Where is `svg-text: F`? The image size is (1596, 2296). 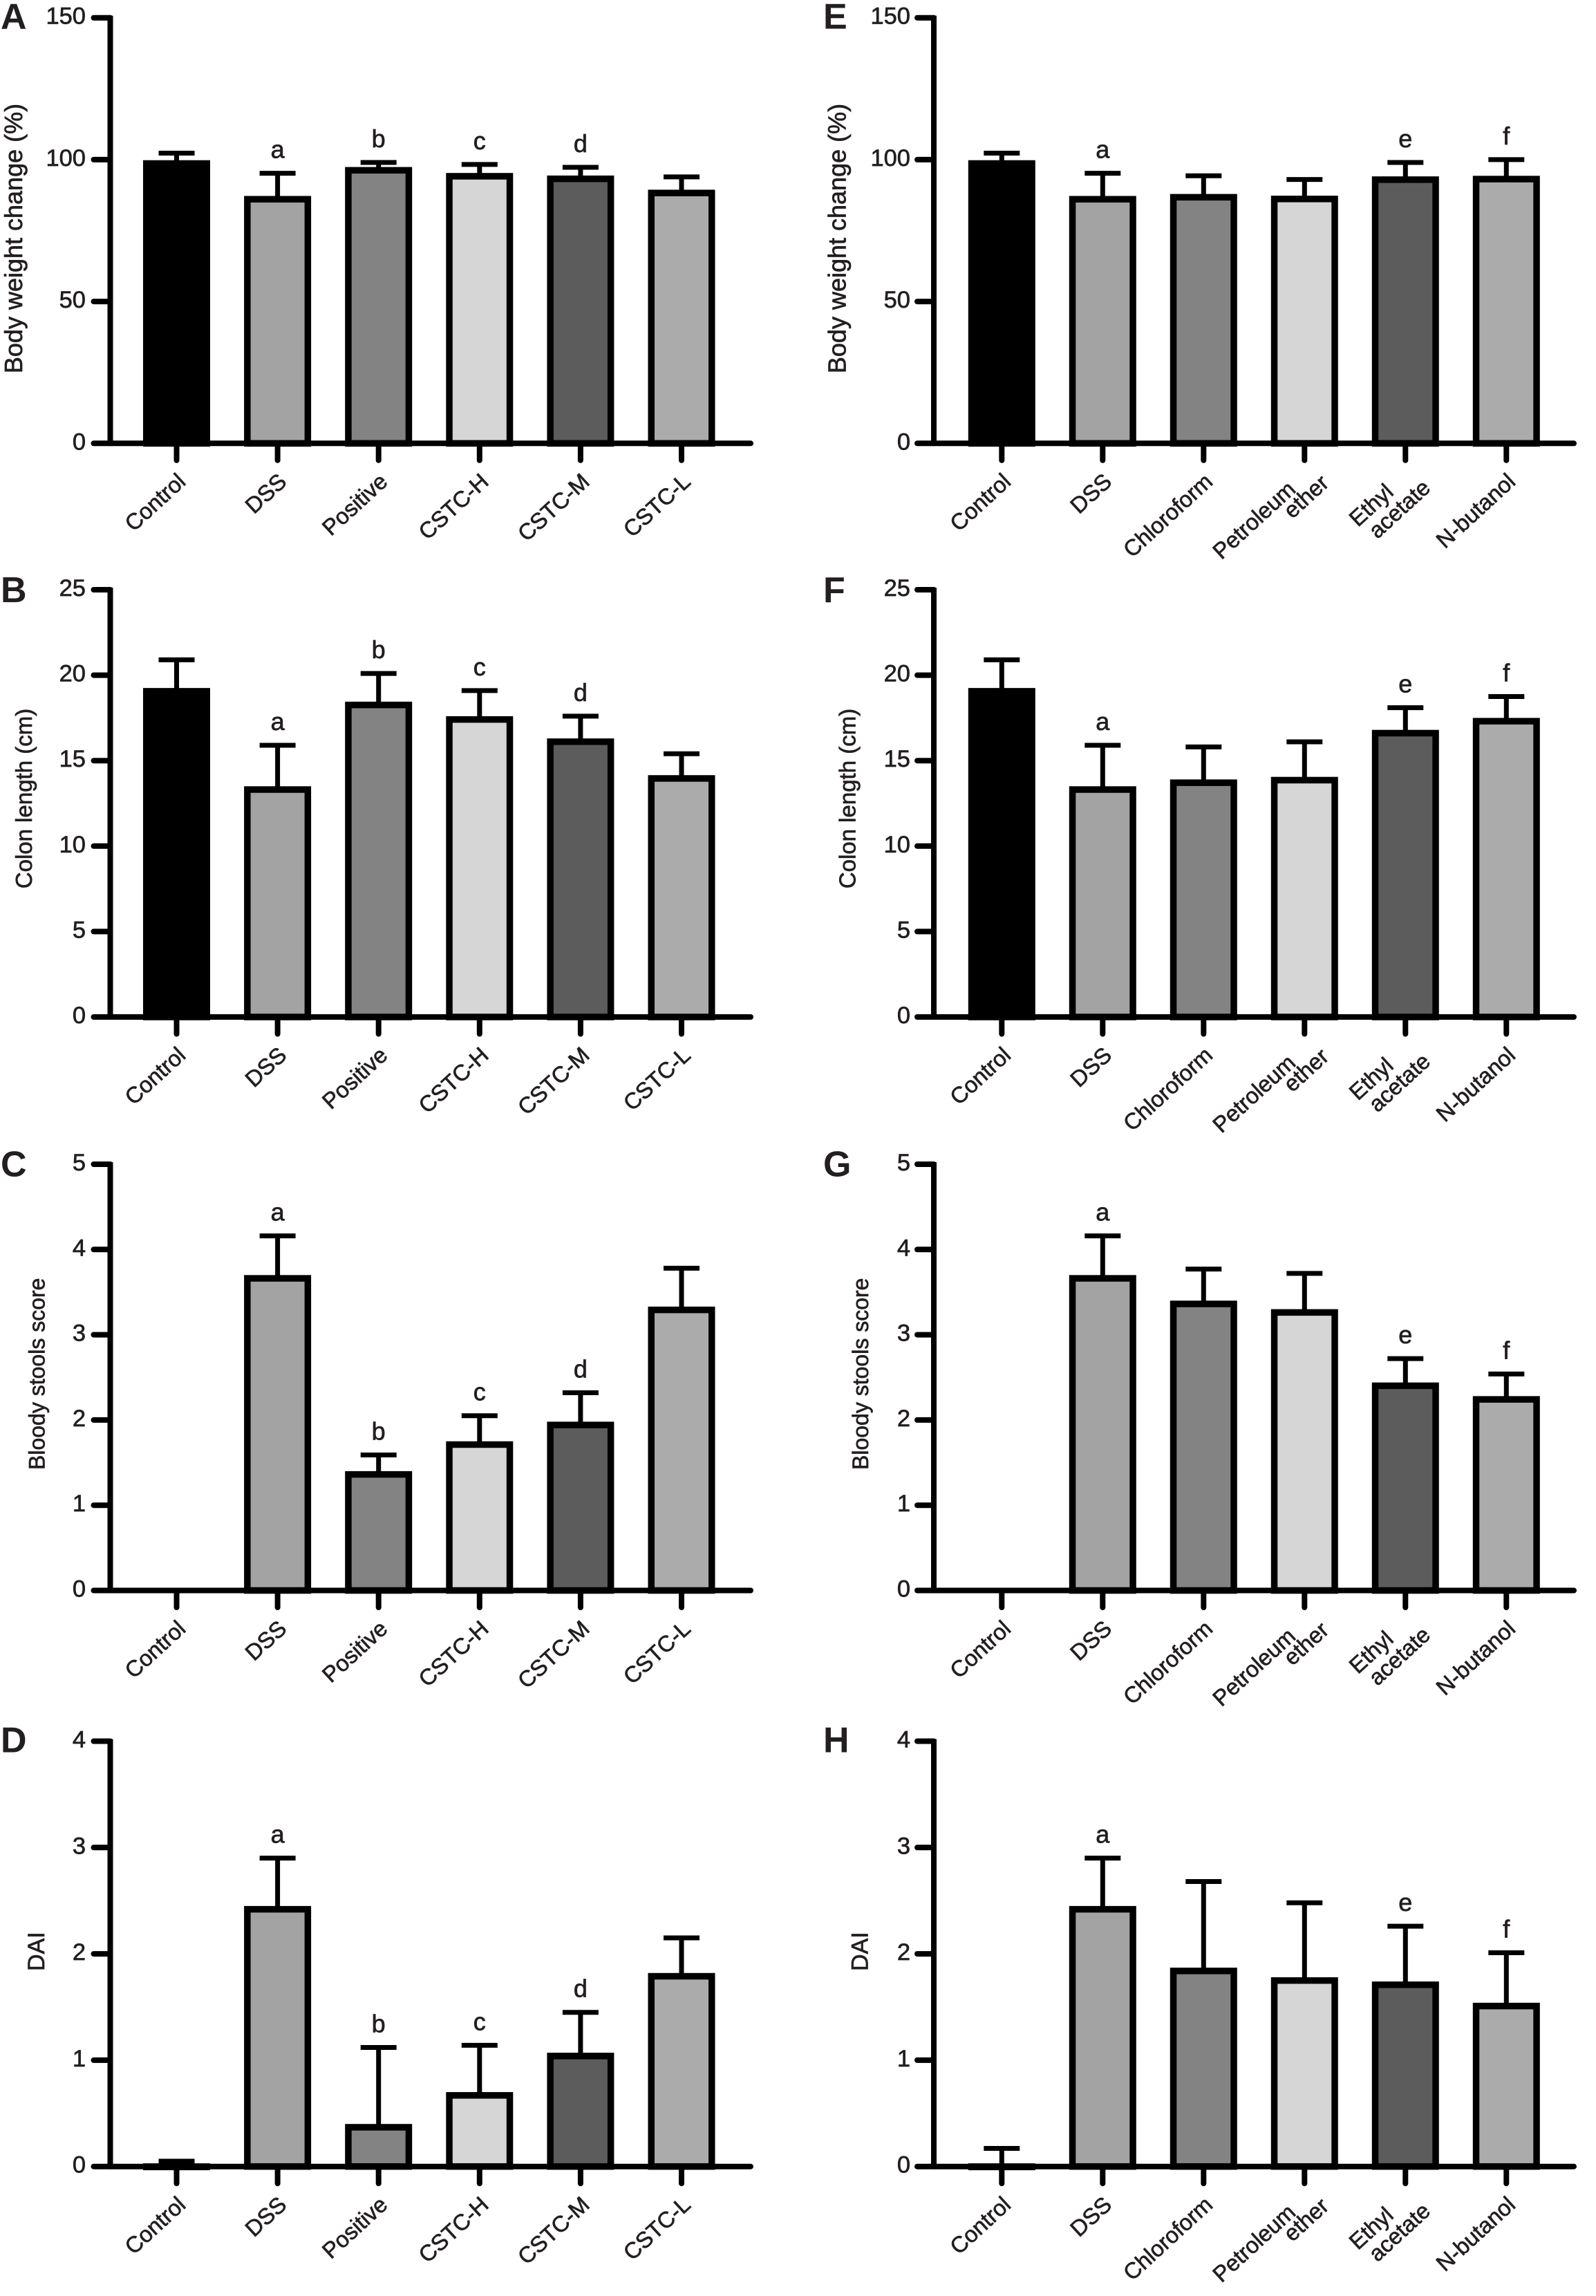
svg-text: F is located at coordinates (834, 590).